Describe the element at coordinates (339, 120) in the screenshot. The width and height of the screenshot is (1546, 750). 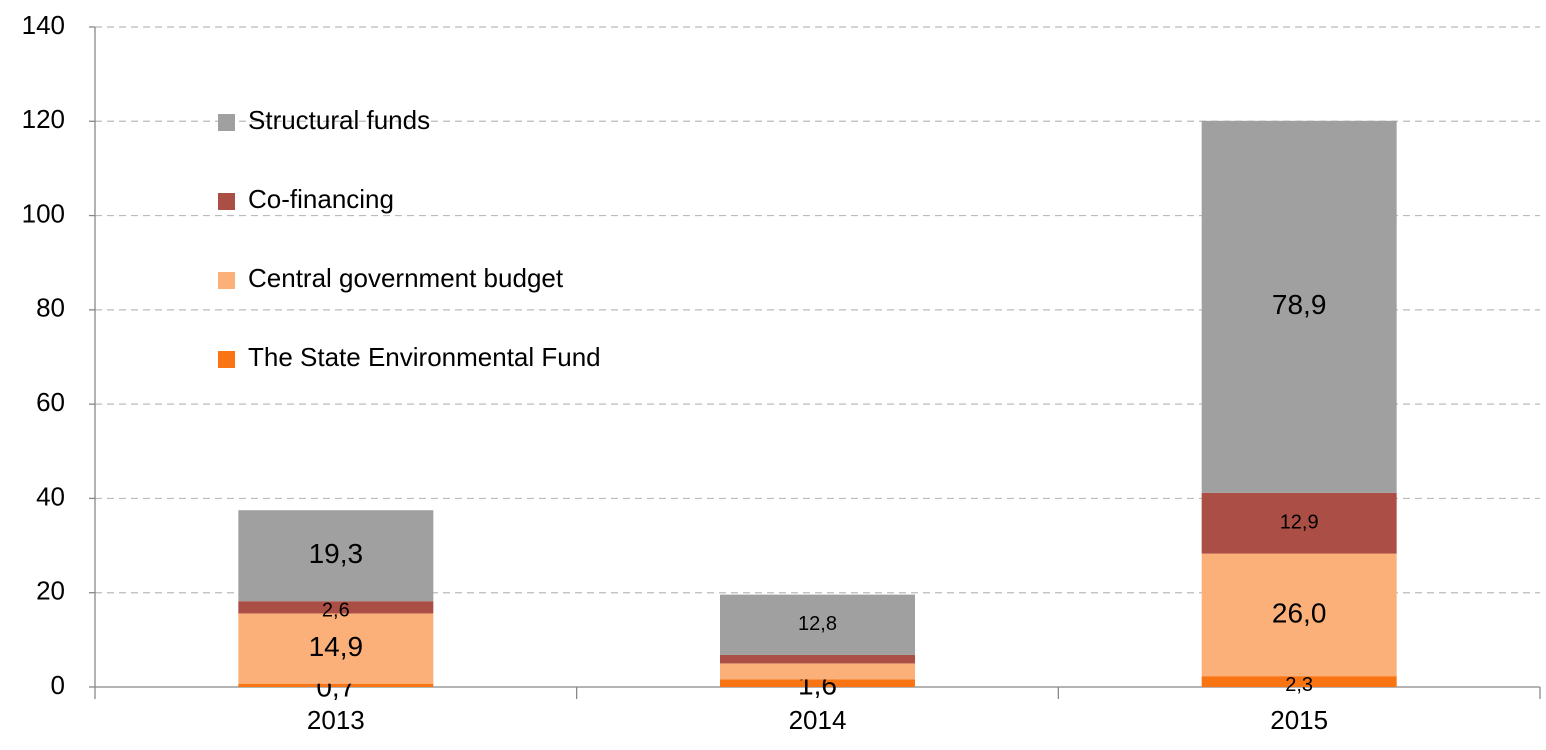
I see `legend-label: Structural funds` at that location.